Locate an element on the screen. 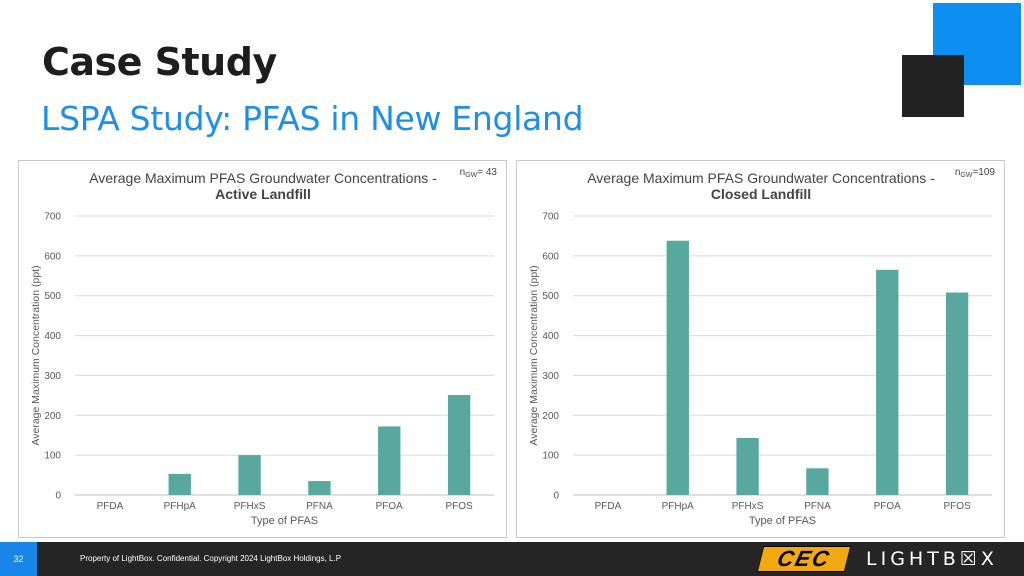  cec-logo-text: CEC is located at coordinates (804, 558).